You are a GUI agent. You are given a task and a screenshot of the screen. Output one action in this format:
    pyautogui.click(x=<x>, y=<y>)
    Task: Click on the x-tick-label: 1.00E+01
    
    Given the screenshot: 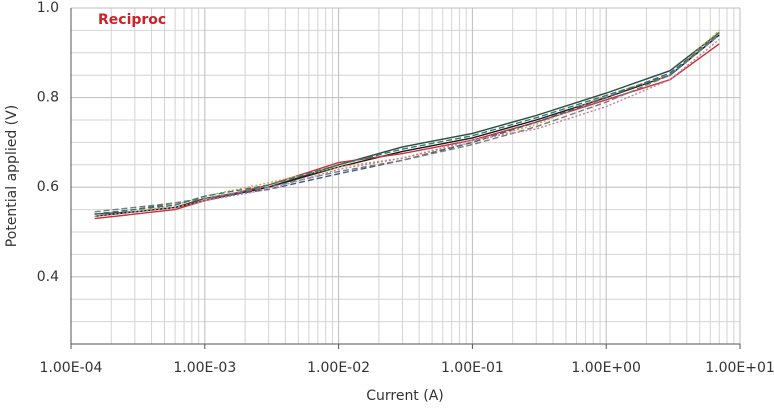 What is the action you would take?
    pyautogui.click(x=739, y=368)
    